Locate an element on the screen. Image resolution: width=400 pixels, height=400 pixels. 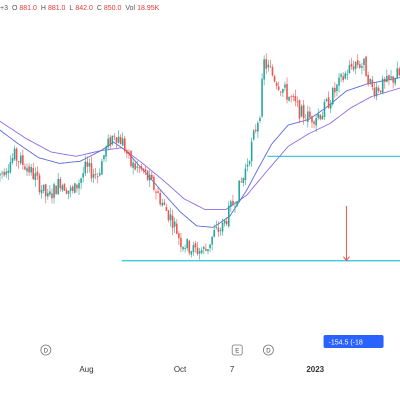
low-value: 842.0 is located at coordinates (84, 8).